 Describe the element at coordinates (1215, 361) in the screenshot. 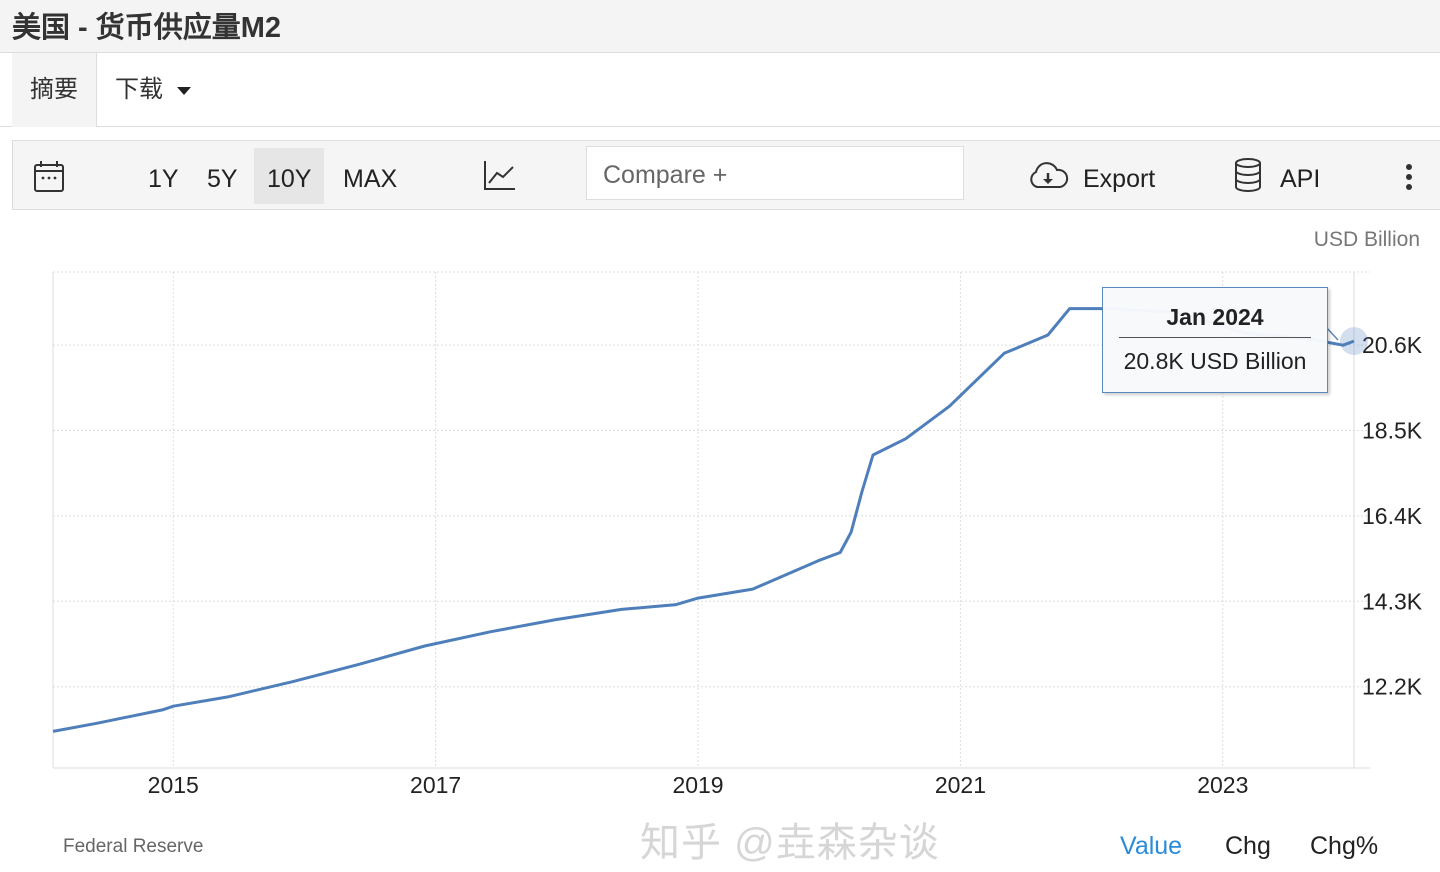

I see `tooltip-value: 20.8K USD Billion` at that location.